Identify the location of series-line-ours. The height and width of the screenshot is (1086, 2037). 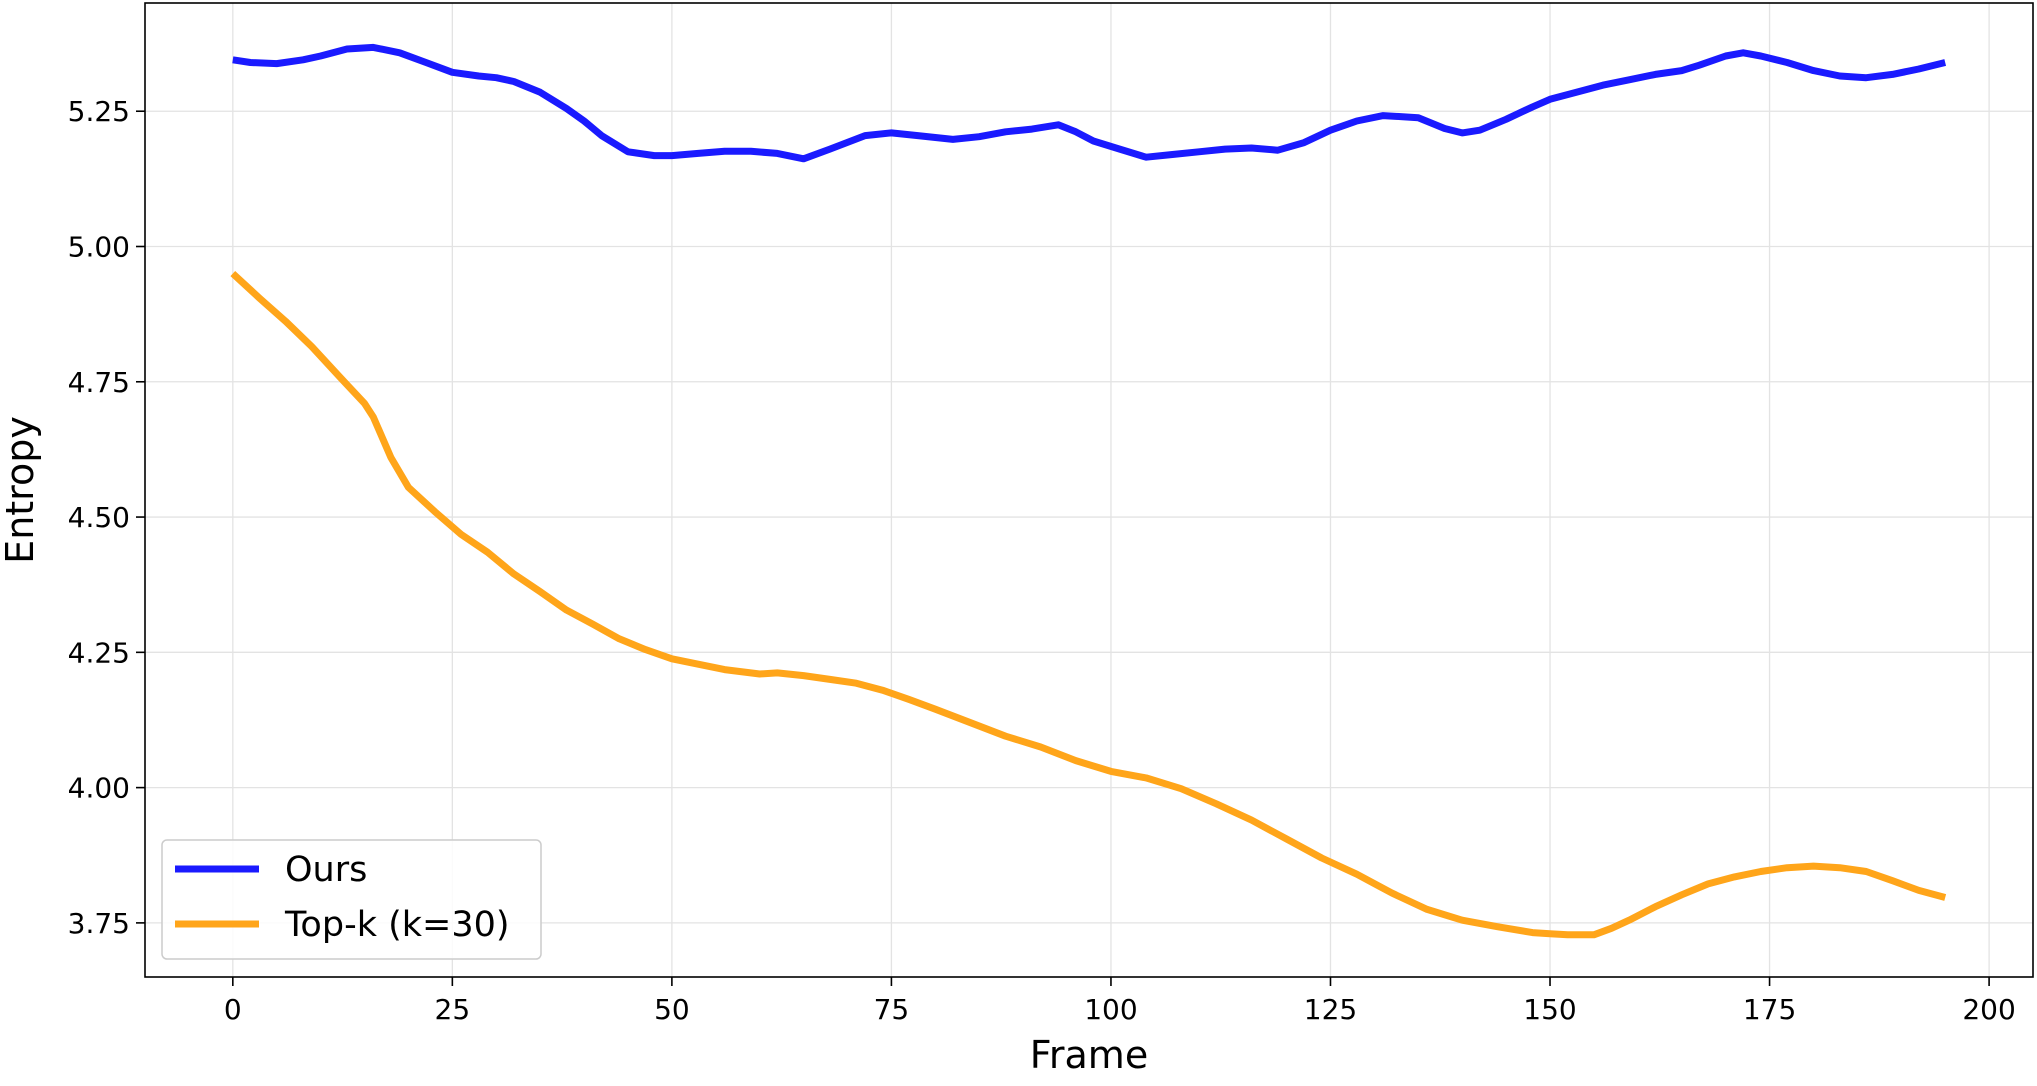
(1089, 103).